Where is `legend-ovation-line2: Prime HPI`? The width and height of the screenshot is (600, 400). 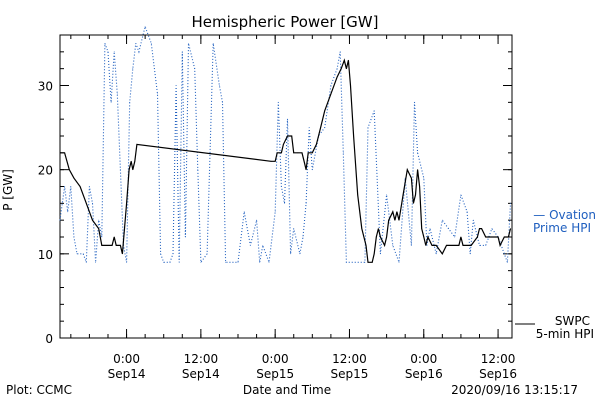 legend-ovation-line2: Prime HPI is located at coordinates (562, 228).